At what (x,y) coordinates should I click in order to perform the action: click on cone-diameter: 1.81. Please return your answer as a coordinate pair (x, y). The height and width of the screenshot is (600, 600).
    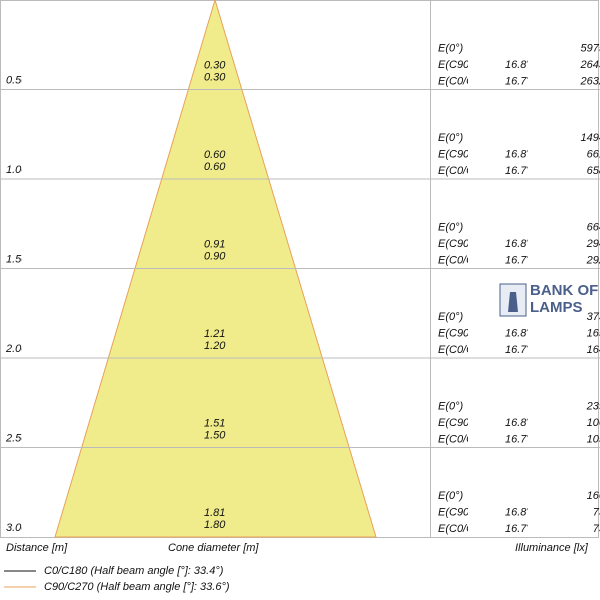
    Looking at the image, I should click on (214, 513).